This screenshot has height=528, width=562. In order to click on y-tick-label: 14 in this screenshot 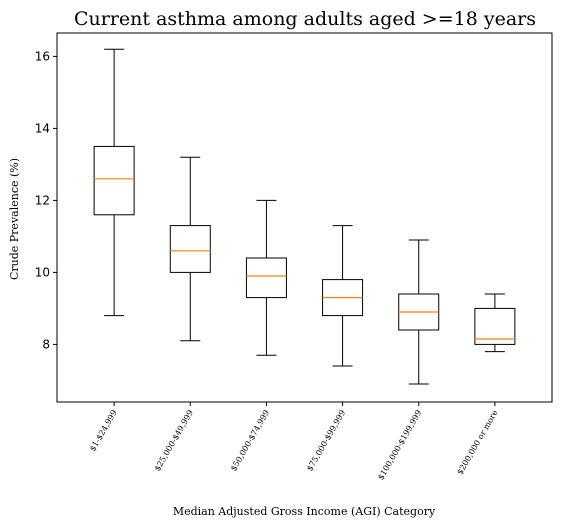, I will do `click(42, 128)`.